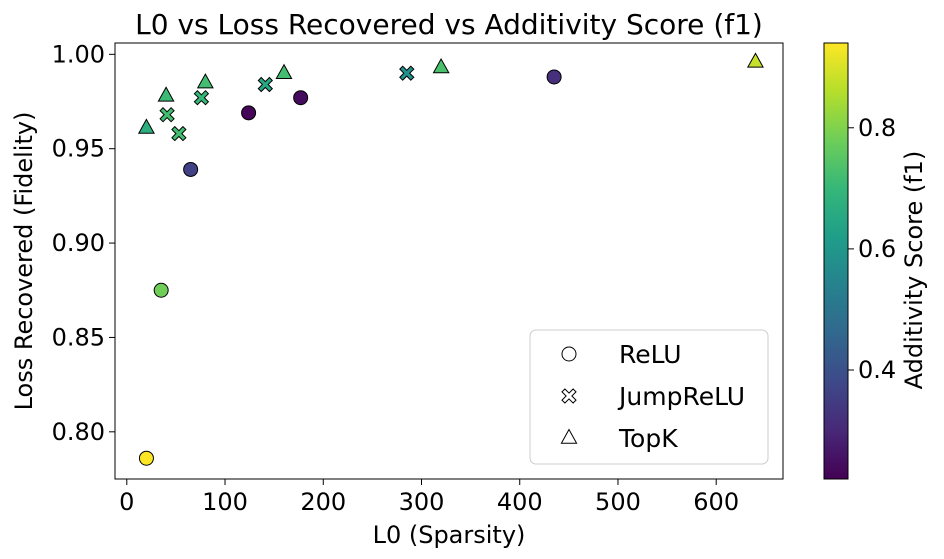 This screenshot has height=559, width=944. What do you see at coordinates (126, 502) in the screenshot?
I see `x-tick-label: 0` at bounding box center [126, 502].